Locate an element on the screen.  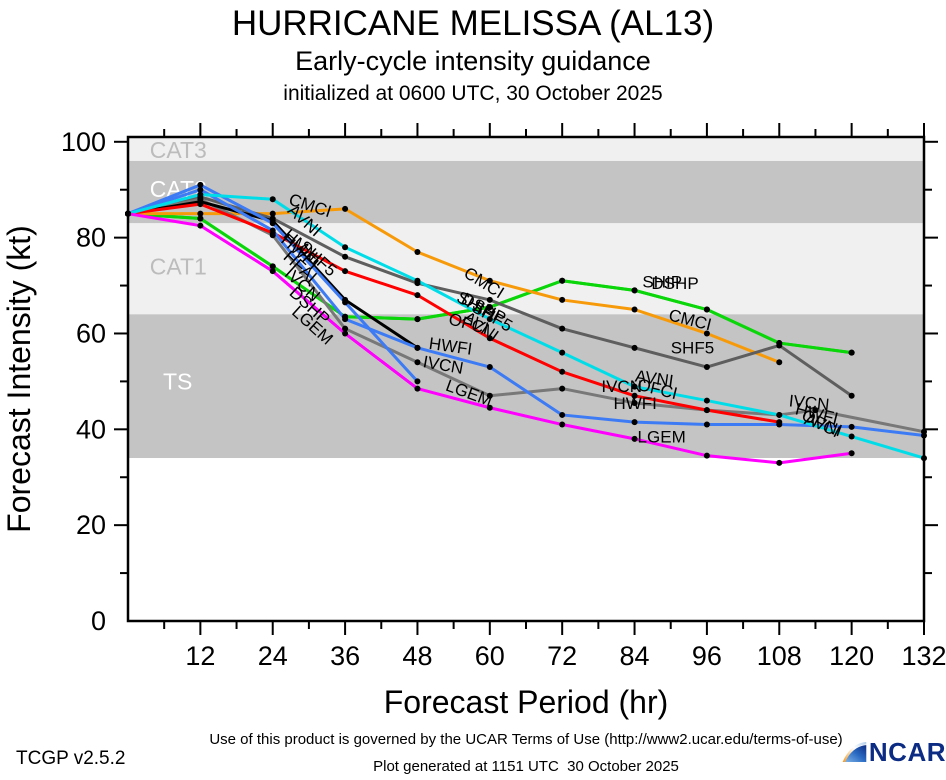
x-axis-label: Forecast Period (hr) is located at coordinates (526, 702).